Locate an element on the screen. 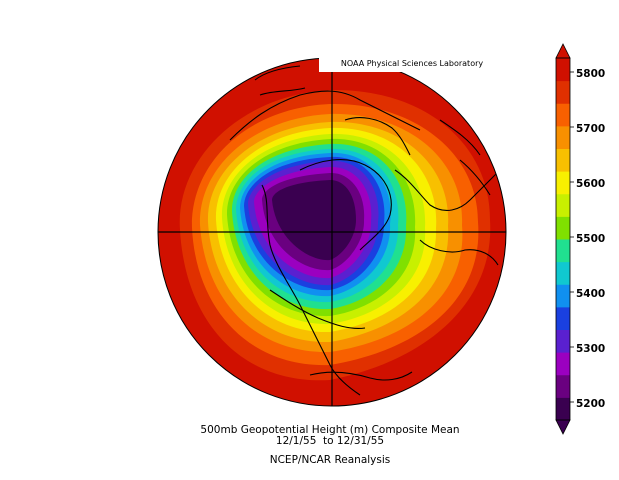 The height and width of the screenshot is (480, 619). colorbar-tick-label: 5300 is located at coordinates (591, 349).